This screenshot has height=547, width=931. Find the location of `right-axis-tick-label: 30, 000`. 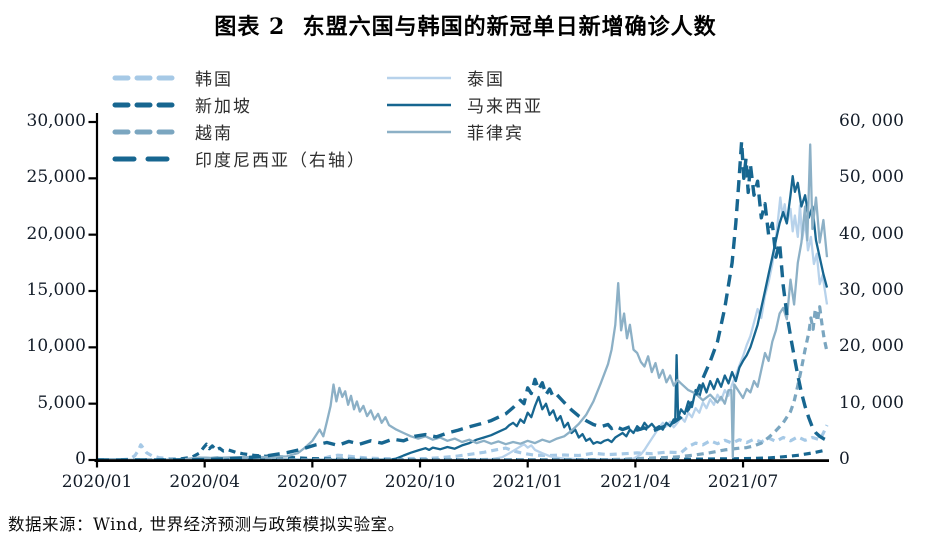

right-axis-tick-label: 30, 000 is located at coordinates (871, 290).